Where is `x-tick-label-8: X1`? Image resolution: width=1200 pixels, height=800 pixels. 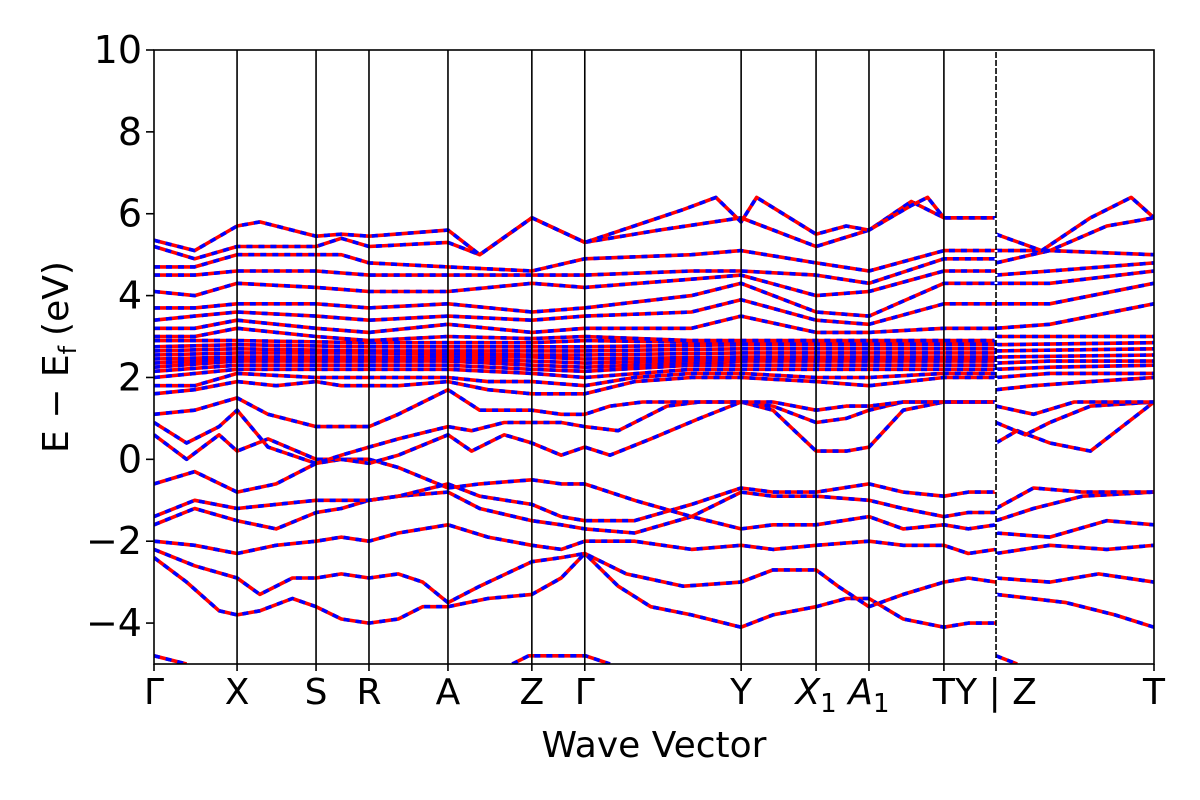
x-tick-label-8: X1 is located at coordinates (814, 695).